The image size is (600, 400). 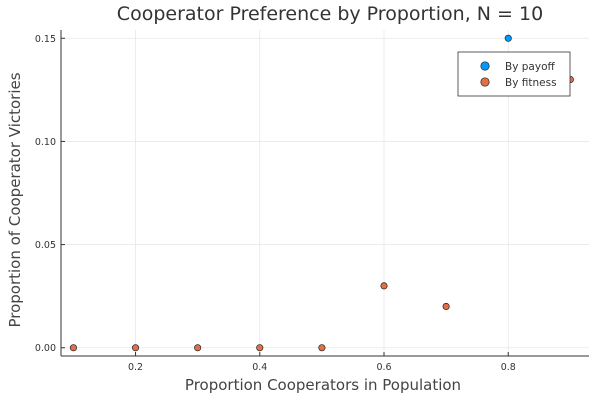 I want to click on y-tick-label: 0.10, so click(x=45, y=142).